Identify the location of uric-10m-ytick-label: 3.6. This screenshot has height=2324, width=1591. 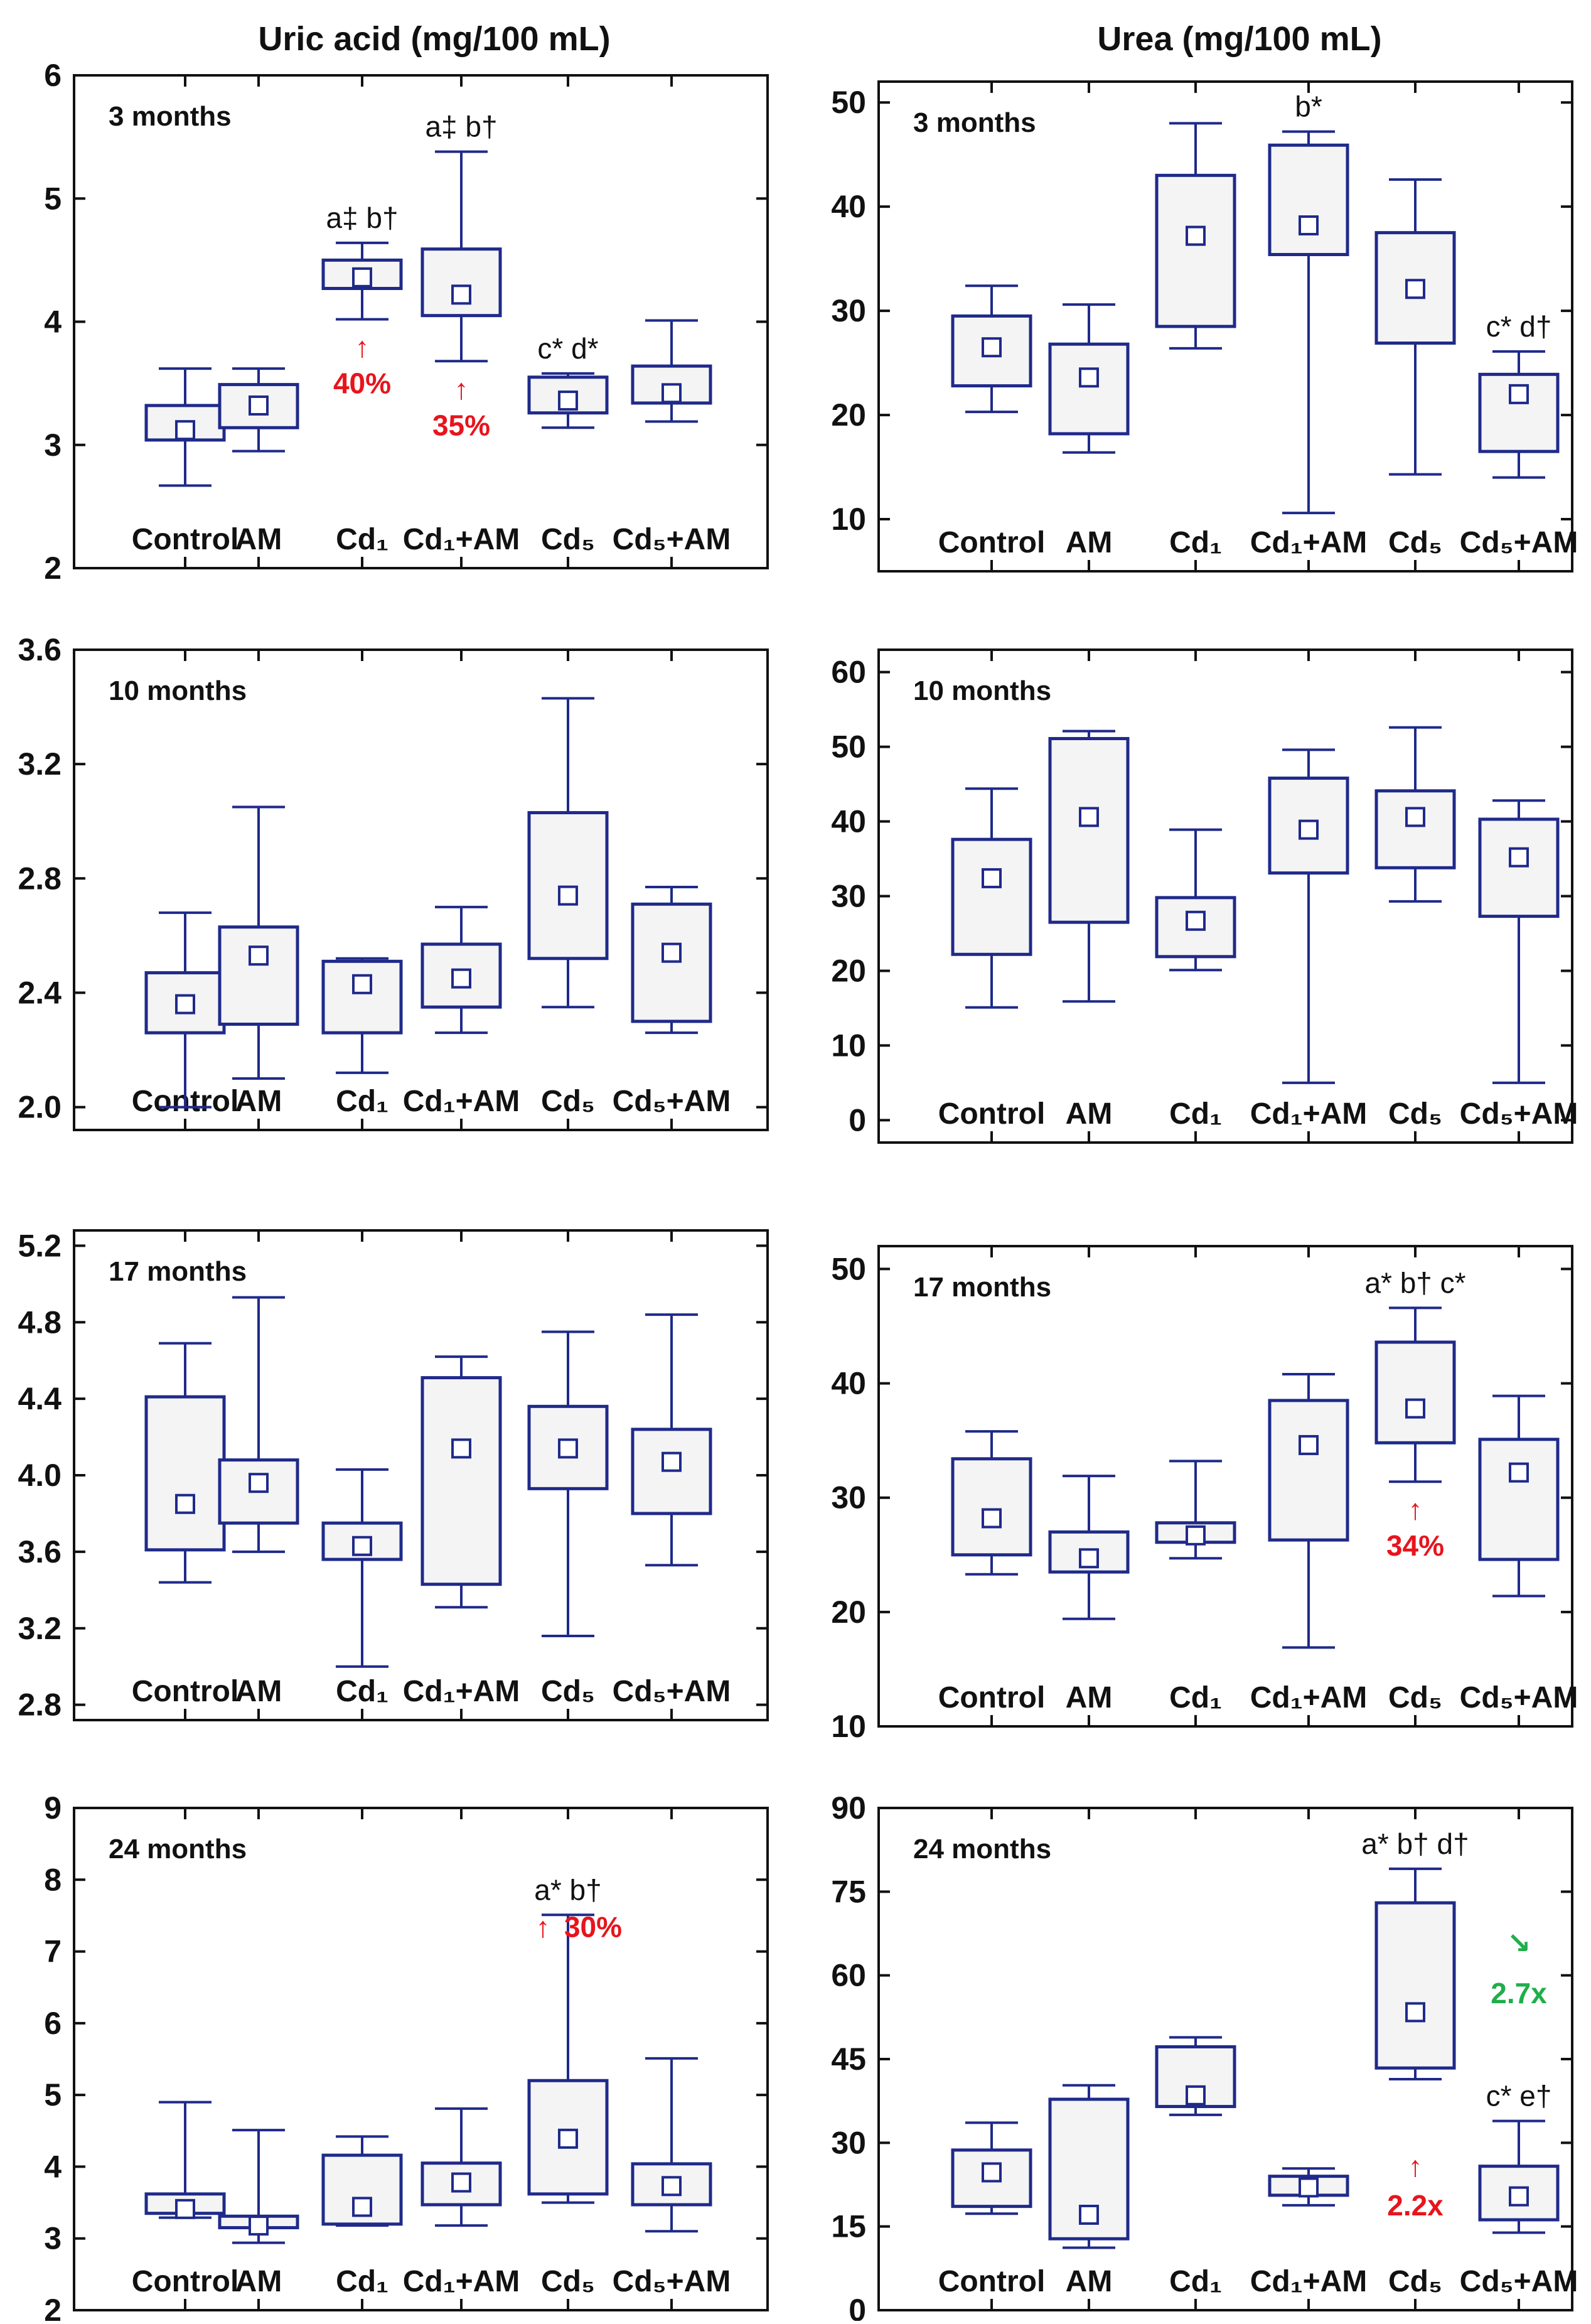
(40, 649).